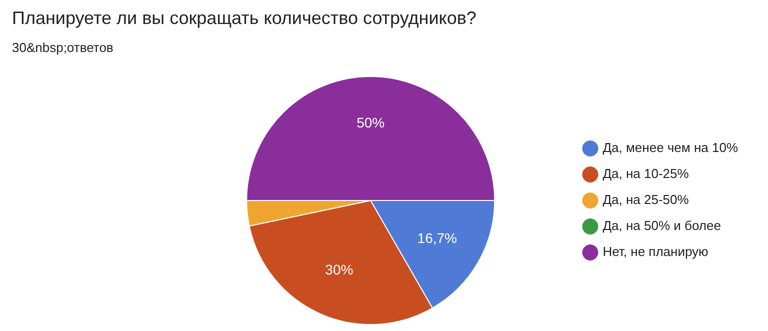  What do you see at coordinates (646, 174) in the screenshot?
I see `legend-label: Да, на 10-25%` at bounding box center [646, 174].